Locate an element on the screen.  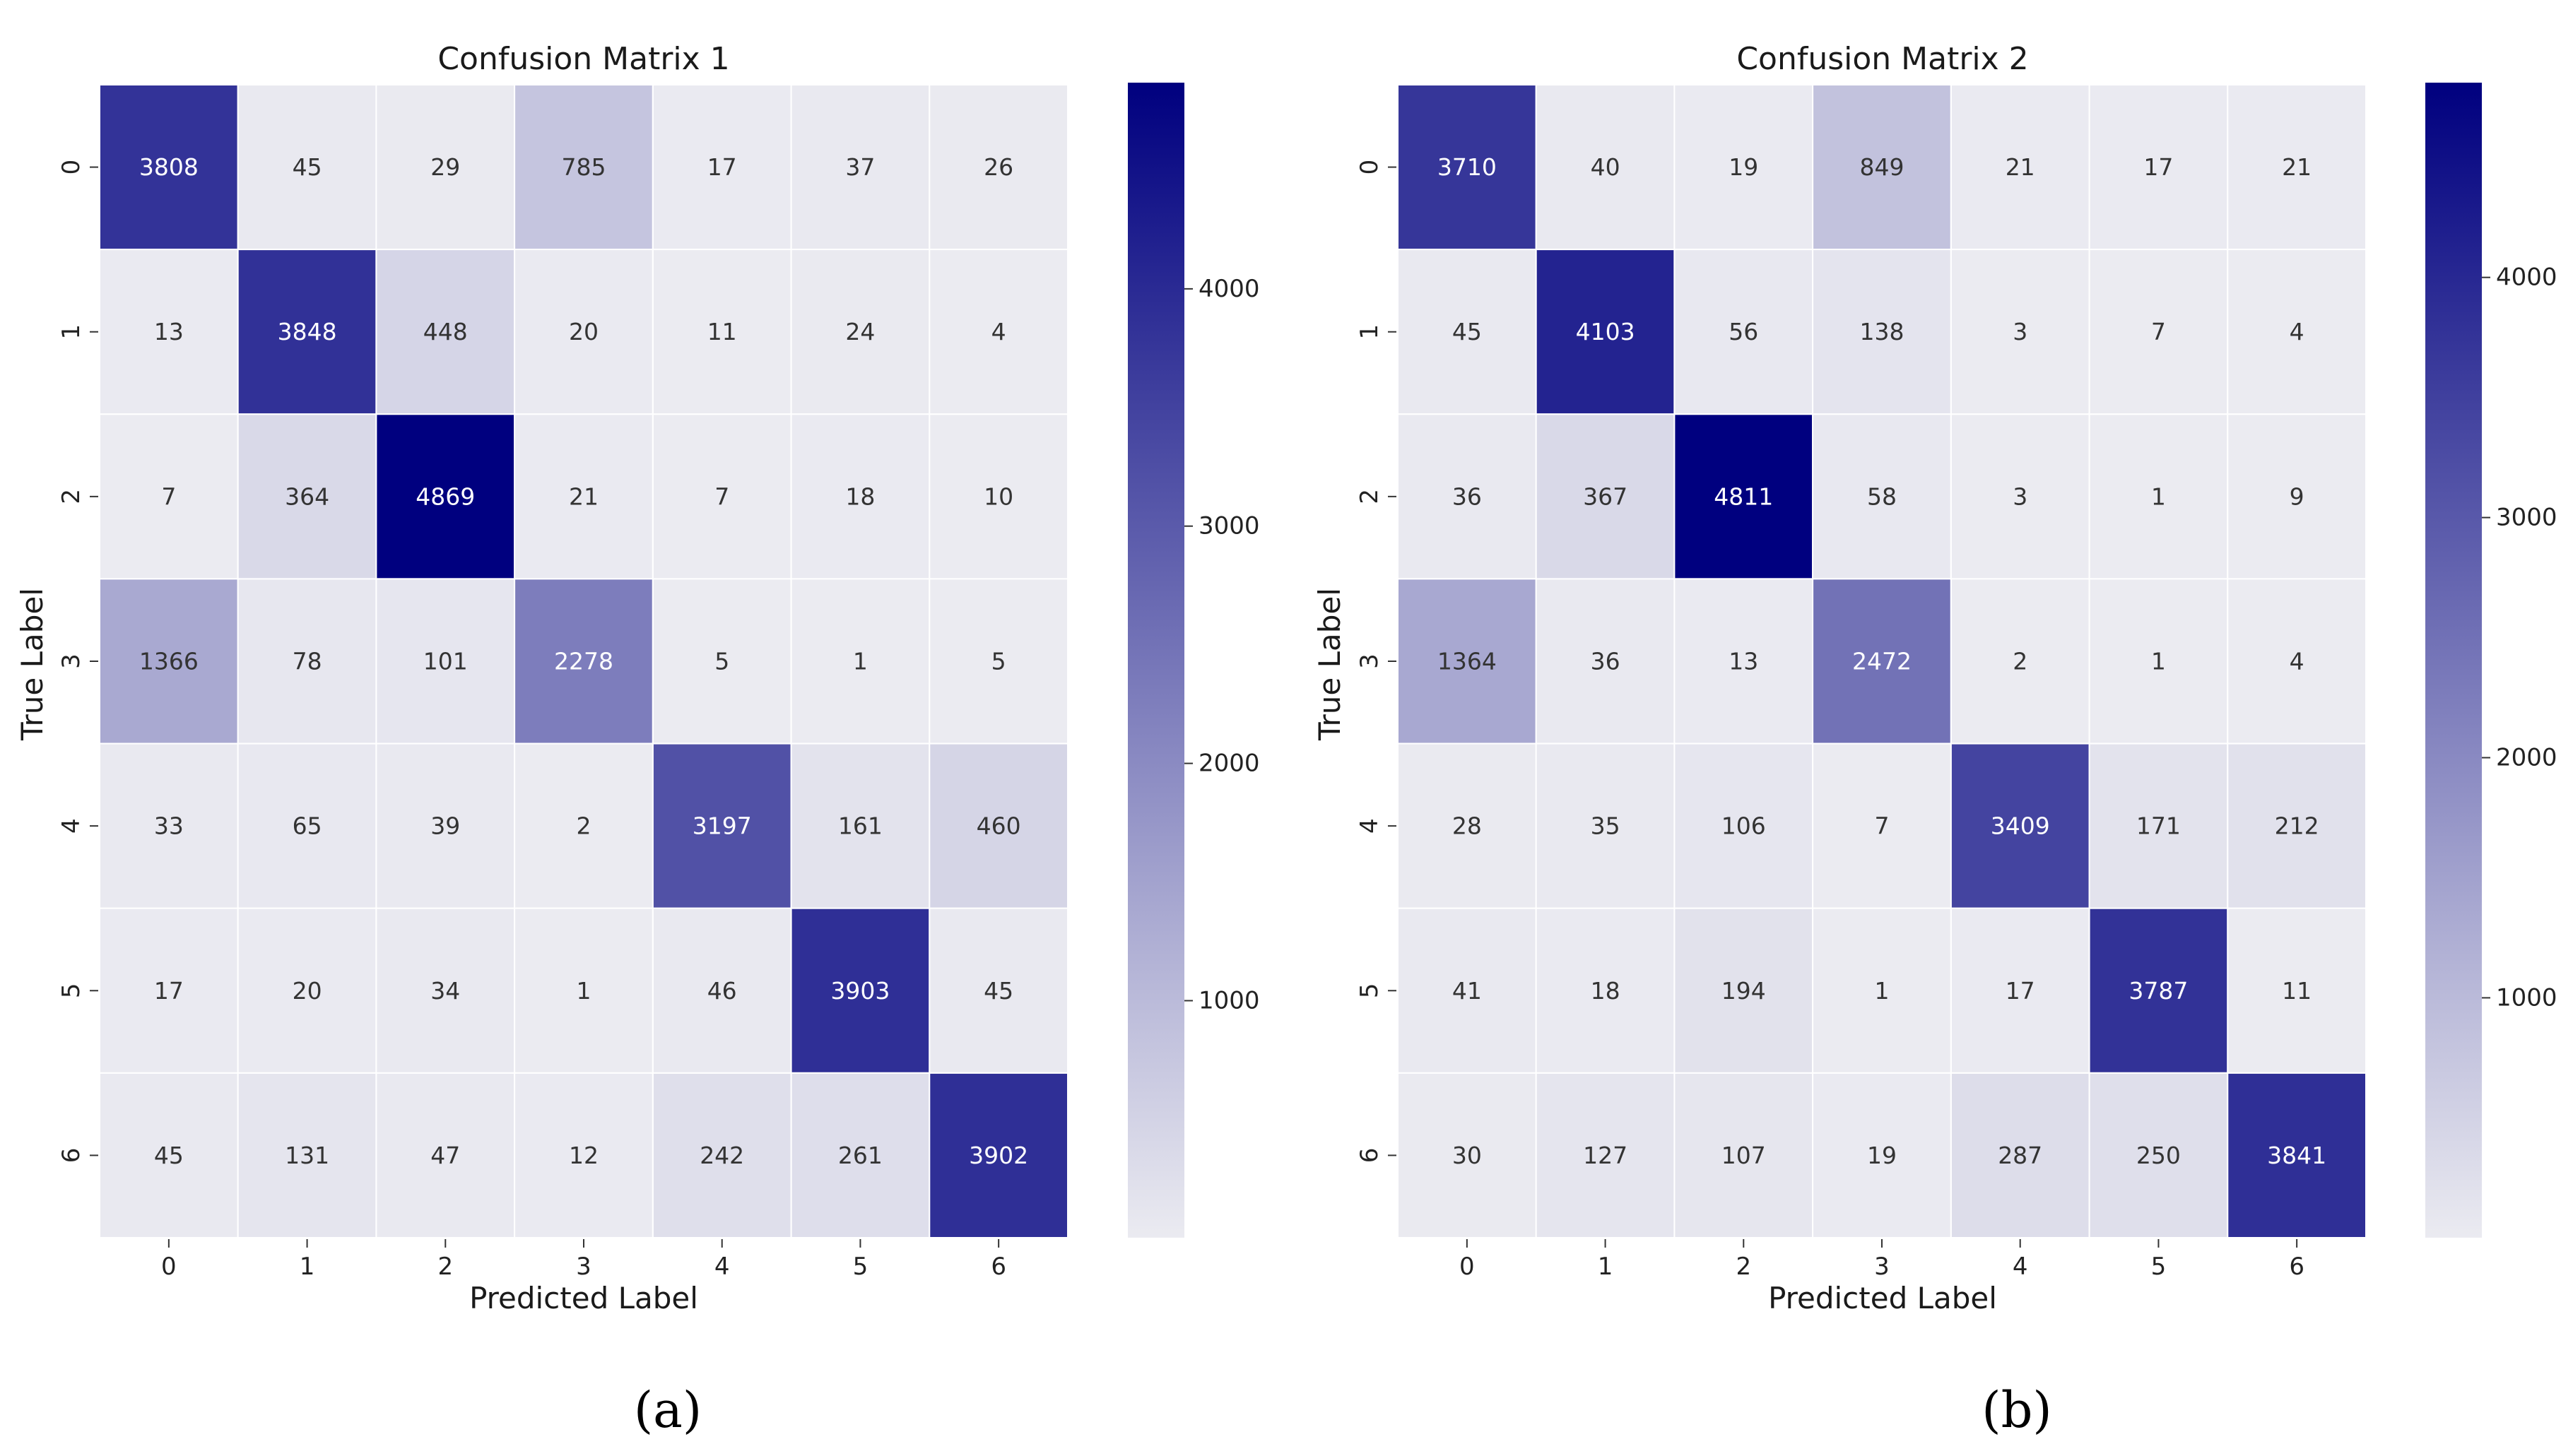
cell-value-label: 3197 is located at coordinates (722, 826).